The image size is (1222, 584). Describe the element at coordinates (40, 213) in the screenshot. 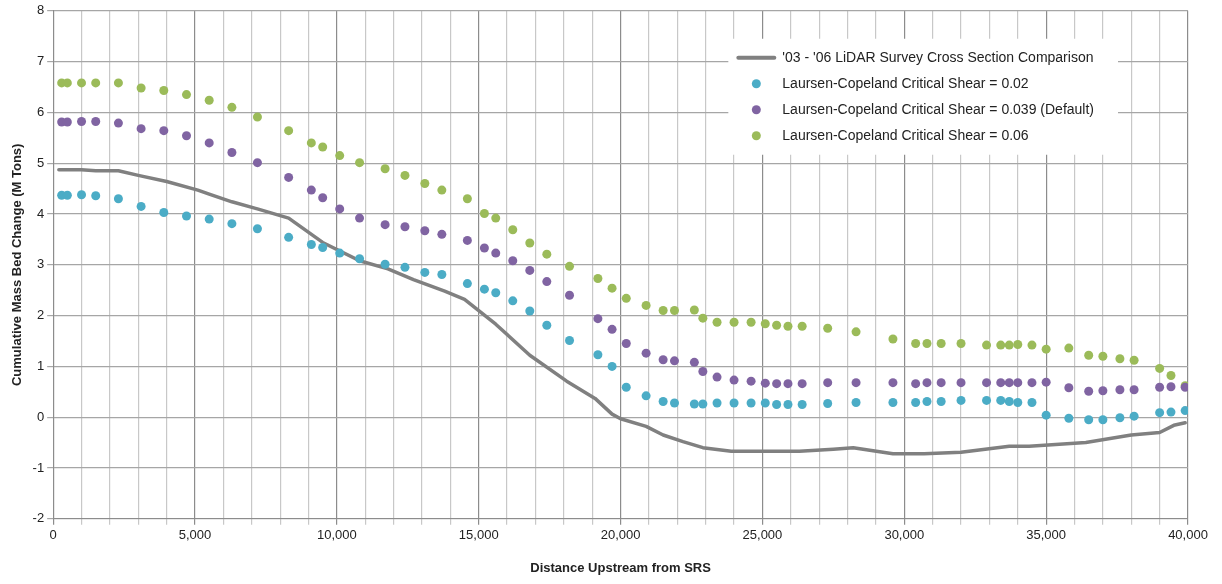

I see `y-tick-label: 4` at that location.